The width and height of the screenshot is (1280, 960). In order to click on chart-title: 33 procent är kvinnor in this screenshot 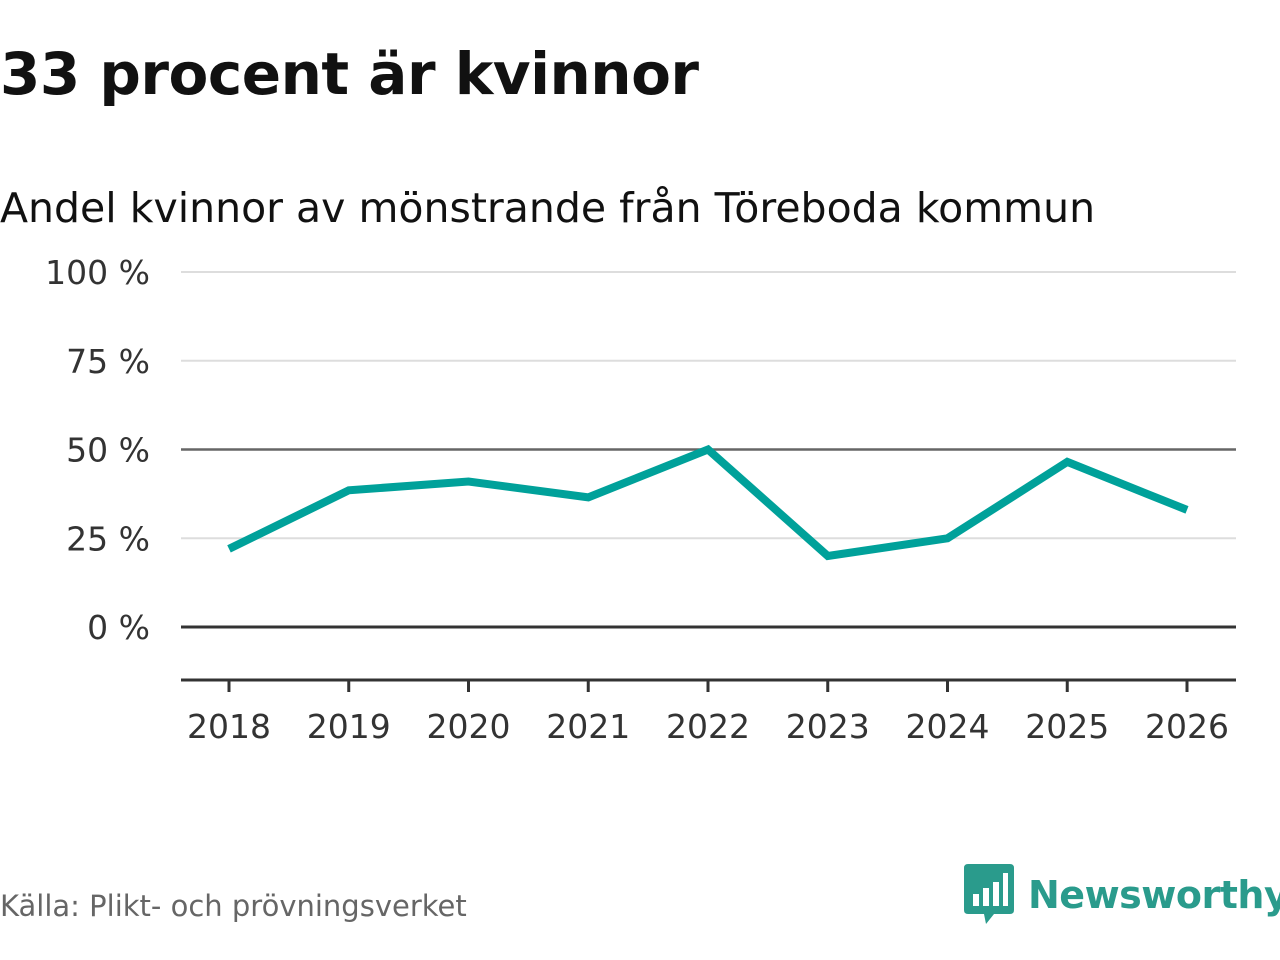, I will do `click(349, 74)`.